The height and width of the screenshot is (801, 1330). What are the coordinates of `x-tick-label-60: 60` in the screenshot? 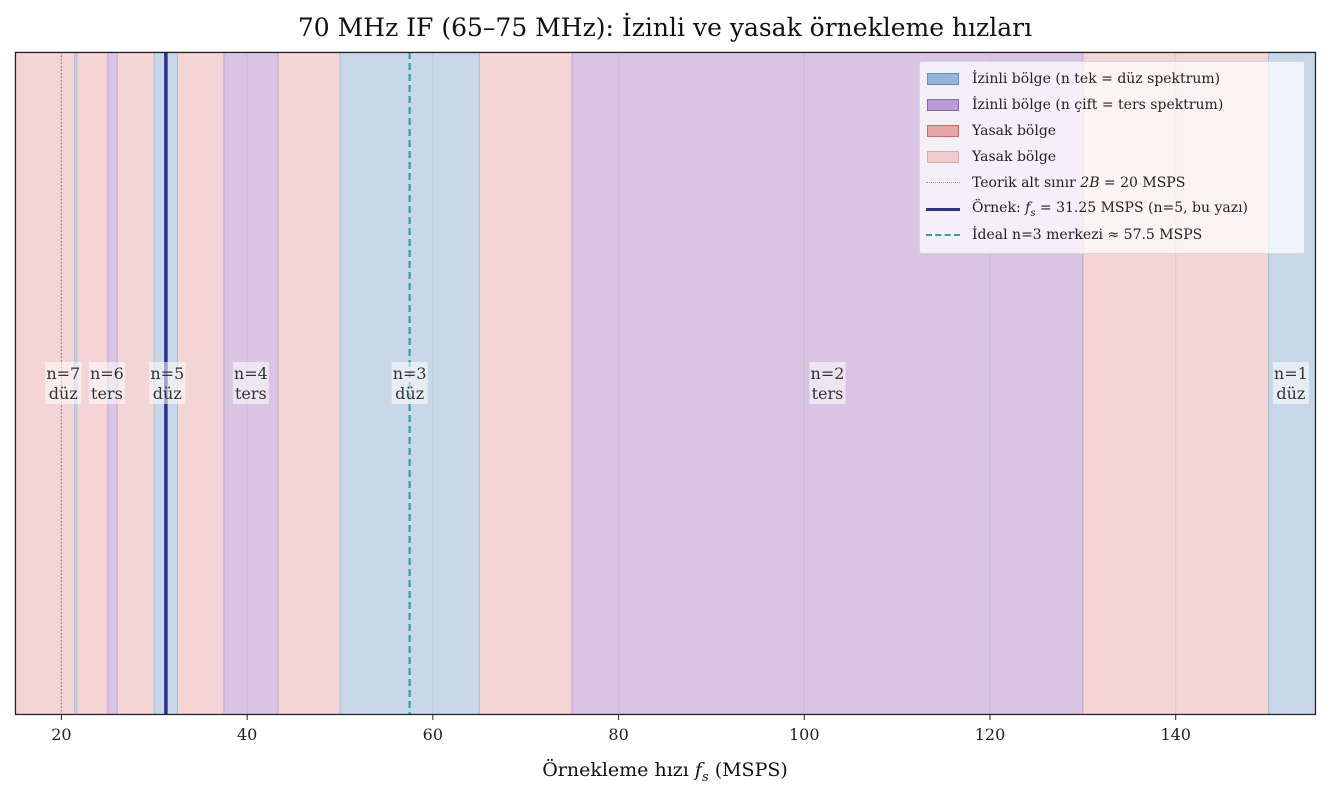 It's located at (433, 734).